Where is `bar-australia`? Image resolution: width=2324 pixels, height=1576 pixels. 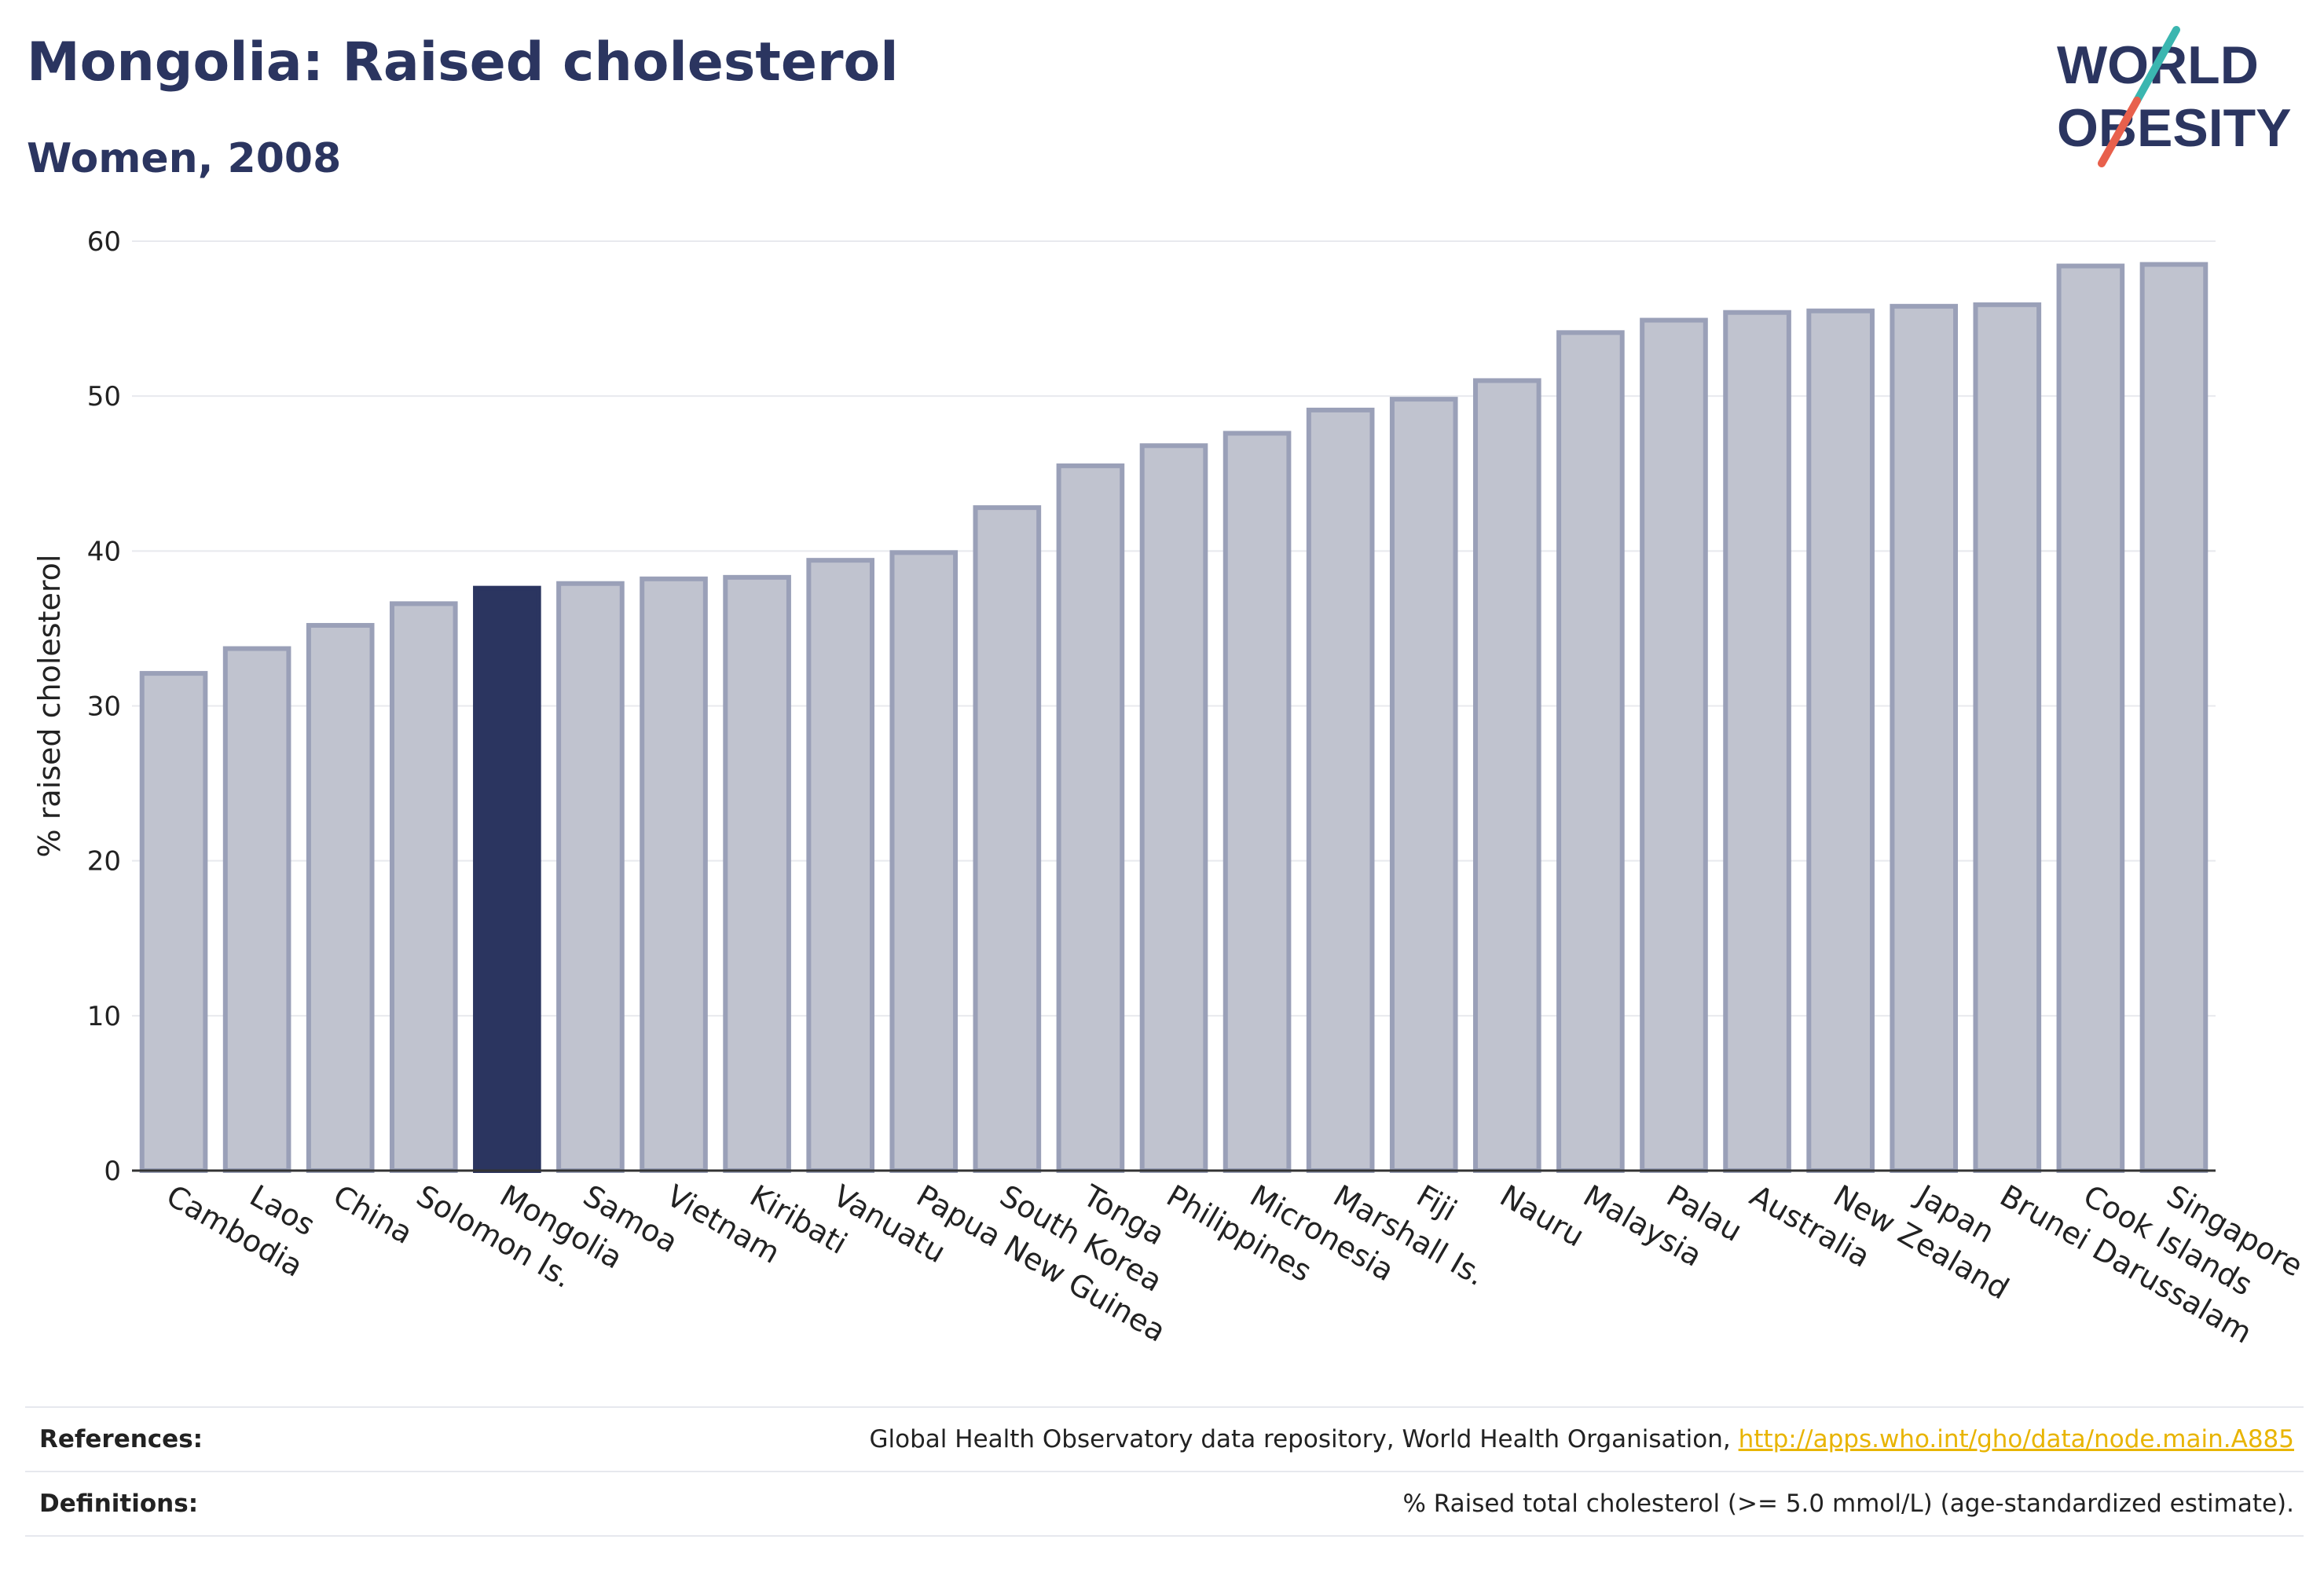 bar-australia is located at coordinates (1757, 742).